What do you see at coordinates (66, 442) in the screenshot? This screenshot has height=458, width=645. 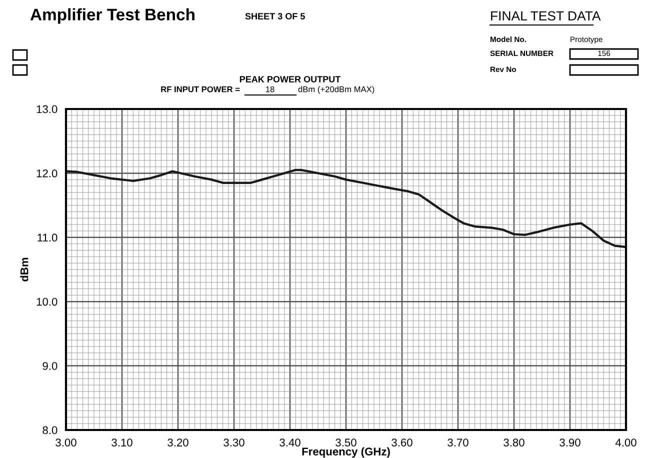 I see `x-tick-label: 3.00` at bounding box center [66, 442].